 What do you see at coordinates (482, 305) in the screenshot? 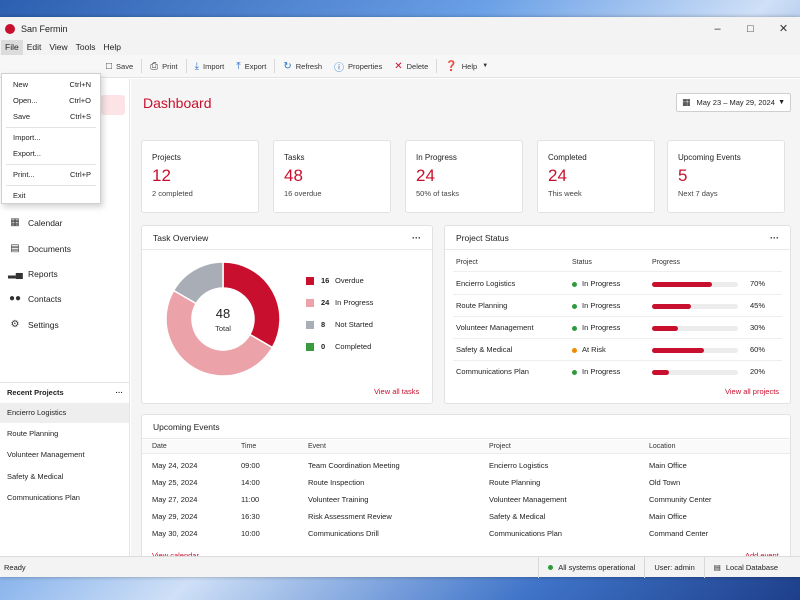
I see `project-name-cell: Route Planning` at bounding box center [482, 305].